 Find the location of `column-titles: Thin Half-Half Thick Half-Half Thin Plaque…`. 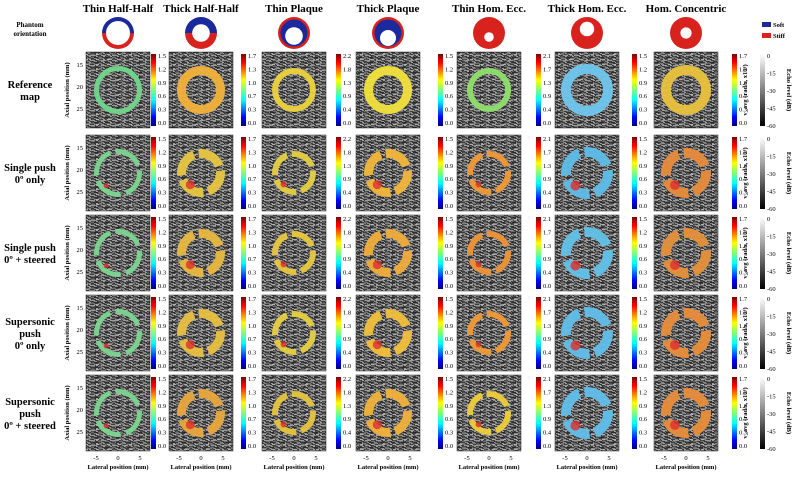

column-titles: Thin Half-Half Thick Half-Half Thin Plaque… is located at coordinates (405, 9).